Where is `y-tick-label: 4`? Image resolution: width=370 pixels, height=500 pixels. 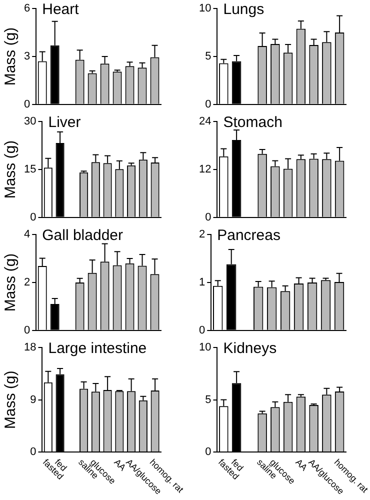
y-tick-label: 4 is located at coordinates (27, 234).